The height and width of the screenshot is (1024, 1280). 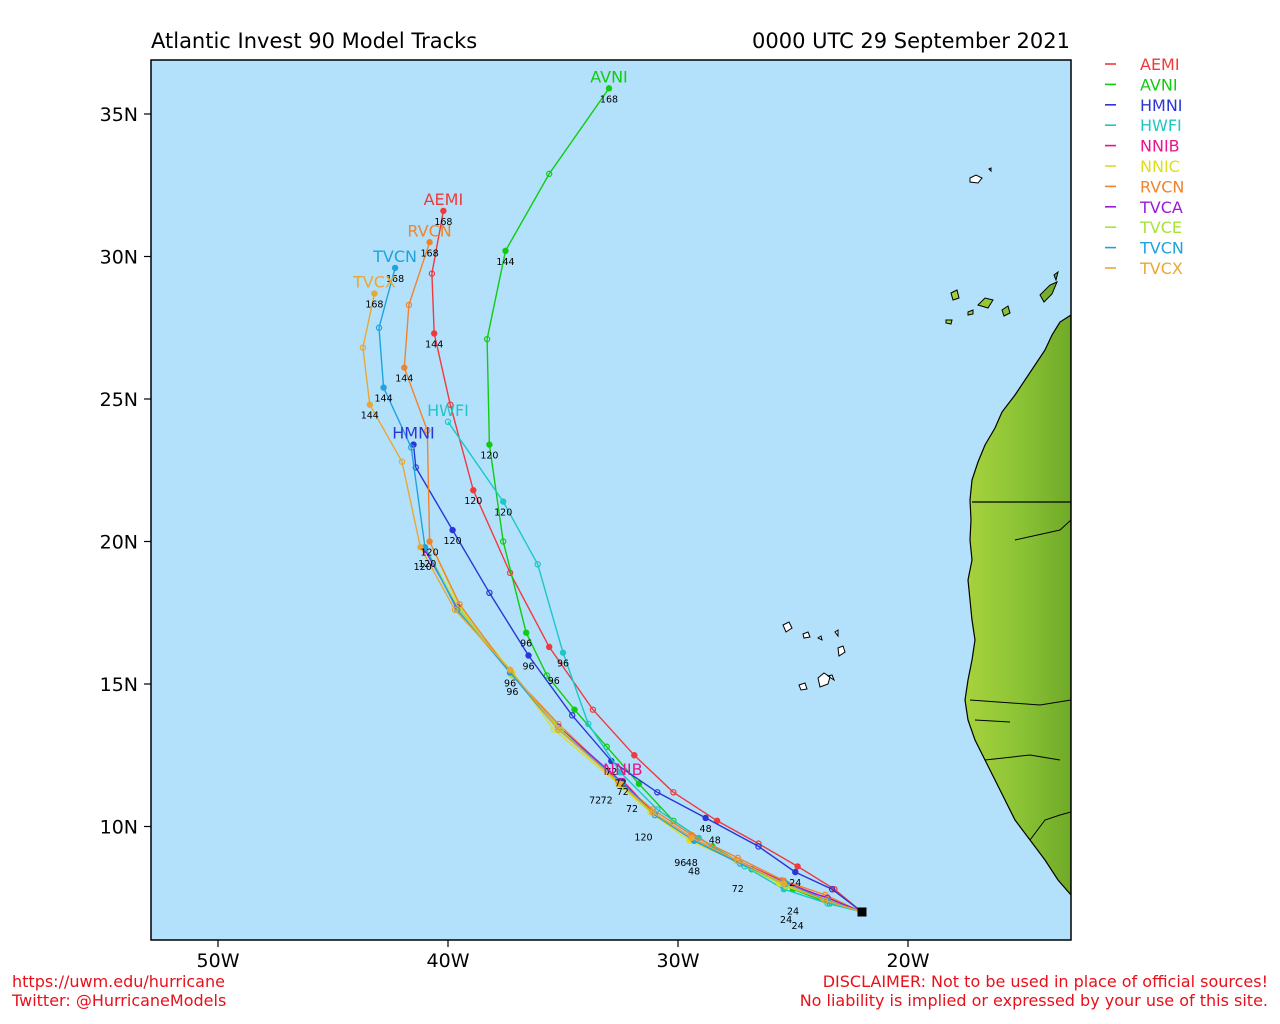 What do you see at coordinates (394, 256) in the screenshot?
I see `model-label-tvcn: TVCN` at bounding box center [394, 256].